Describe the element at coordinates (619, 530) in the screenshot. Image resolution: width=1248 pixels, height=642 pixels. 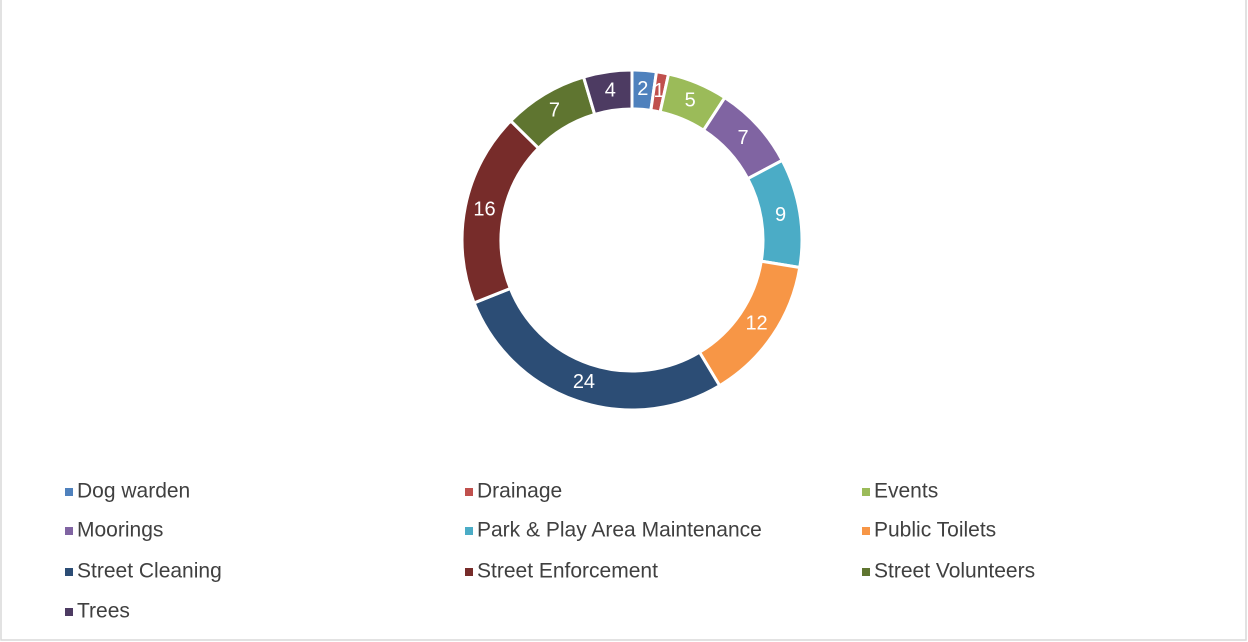
I see `legend-label: Park & Play Area Maintenance` at that location.